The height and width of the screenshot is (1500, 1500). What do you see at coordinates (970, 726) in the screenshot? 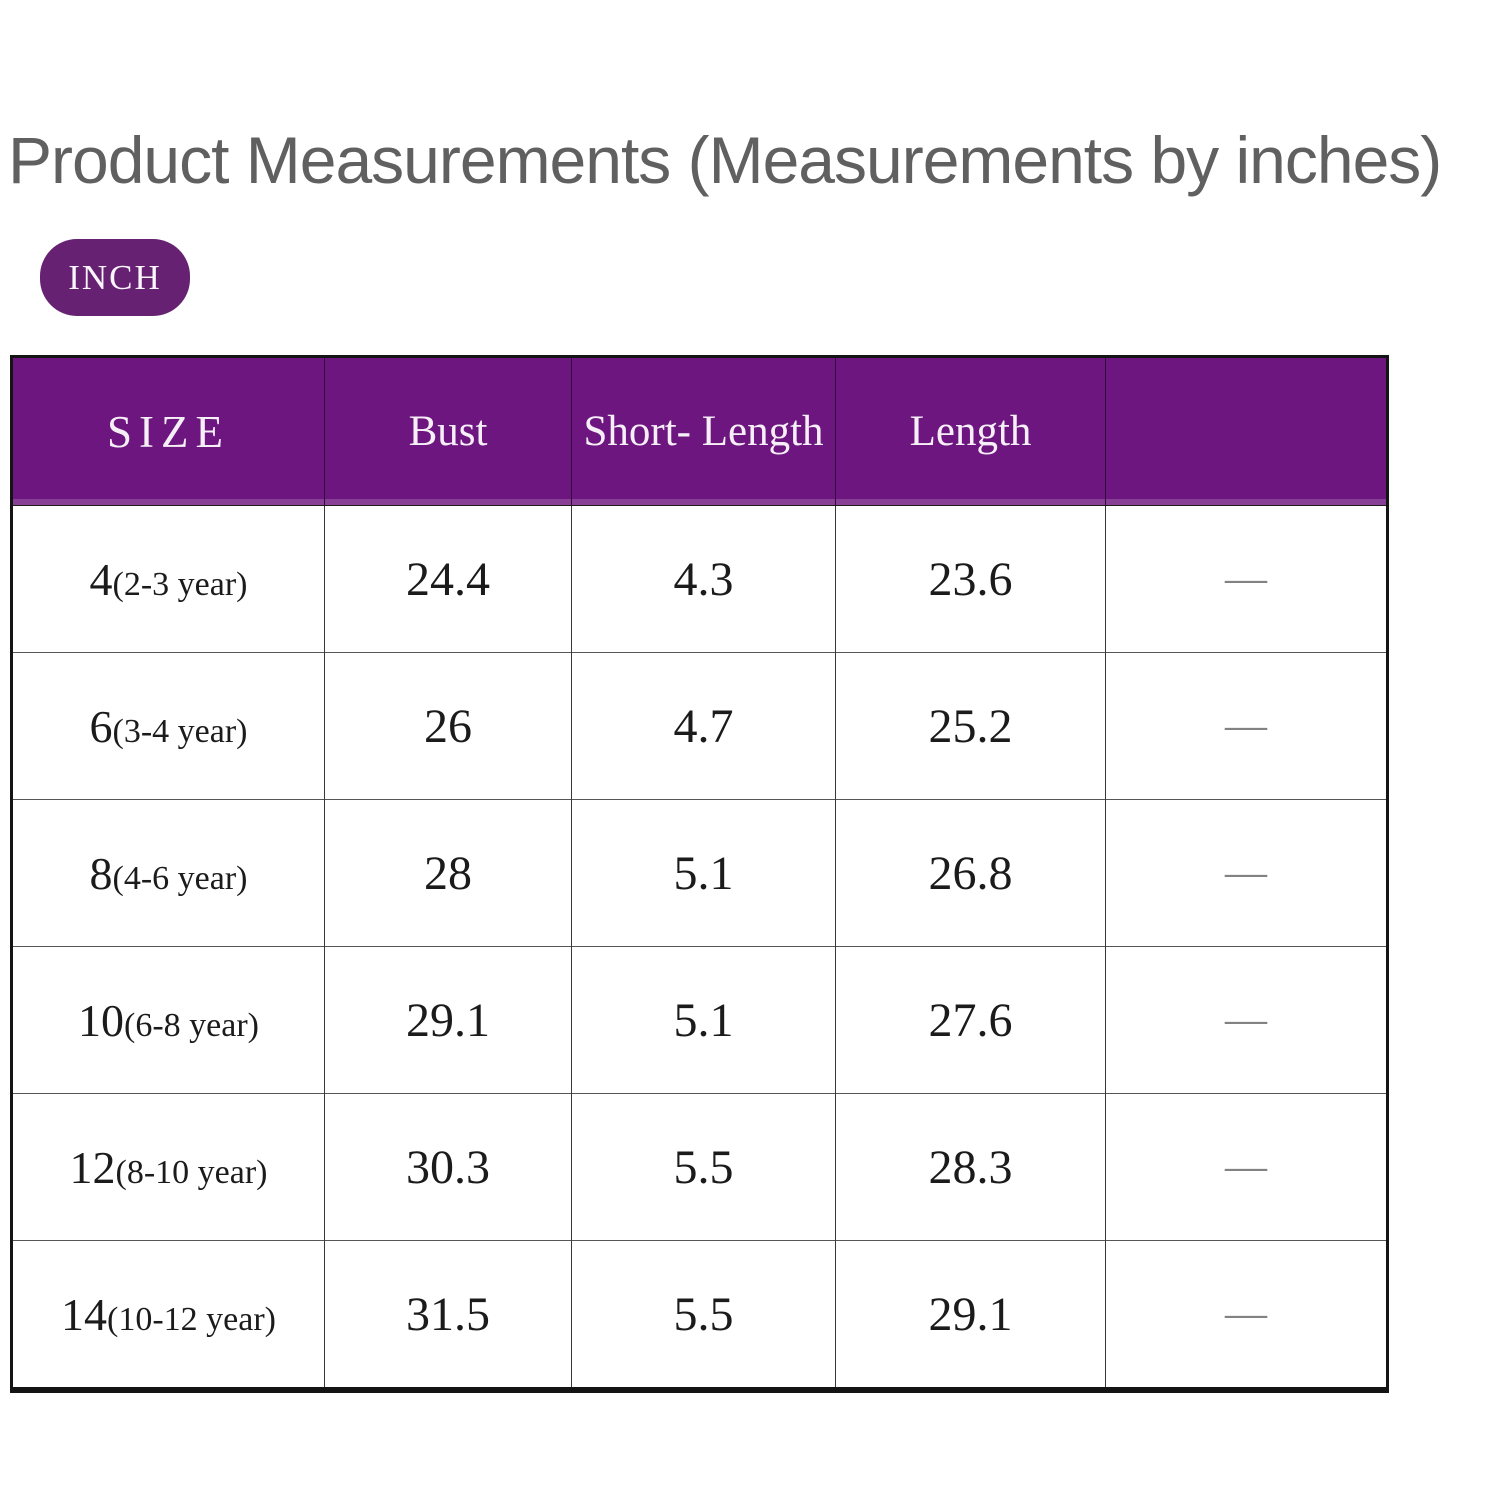
I see `length-cell: 25.2` at bounding box center [970, 726].